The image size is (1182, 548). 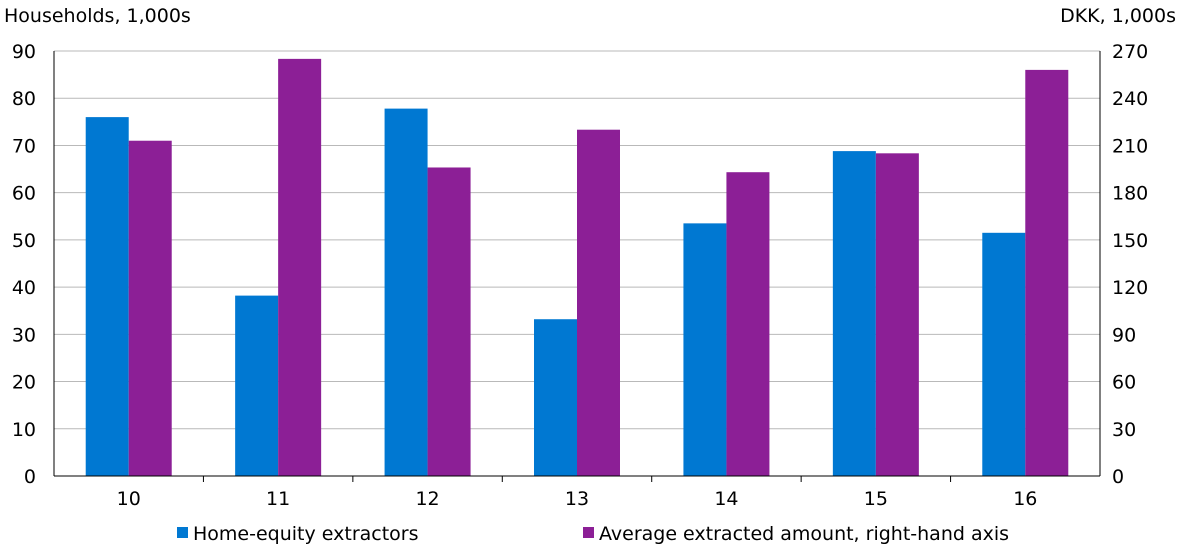 I want to click on right-y-tick-label: 150, so click(x=1130, y=241).